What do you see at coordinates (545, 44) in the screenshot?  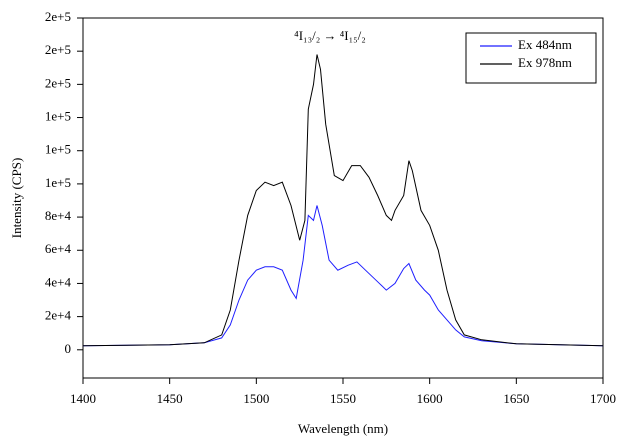 I see `legend-label: Ex 484nm` at bounding box center [545, 44].